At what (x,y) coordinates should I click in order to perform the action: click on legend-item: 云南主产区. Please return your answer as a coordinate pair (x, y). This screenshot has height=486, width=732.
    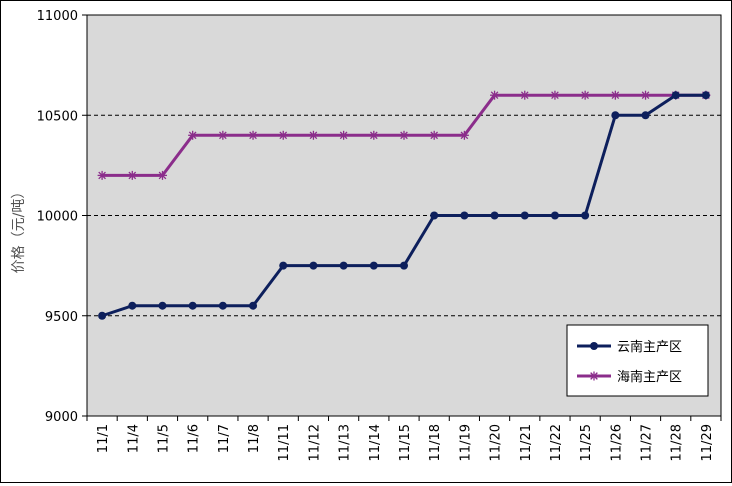
    Looking at the image, I should click on (629, 347).